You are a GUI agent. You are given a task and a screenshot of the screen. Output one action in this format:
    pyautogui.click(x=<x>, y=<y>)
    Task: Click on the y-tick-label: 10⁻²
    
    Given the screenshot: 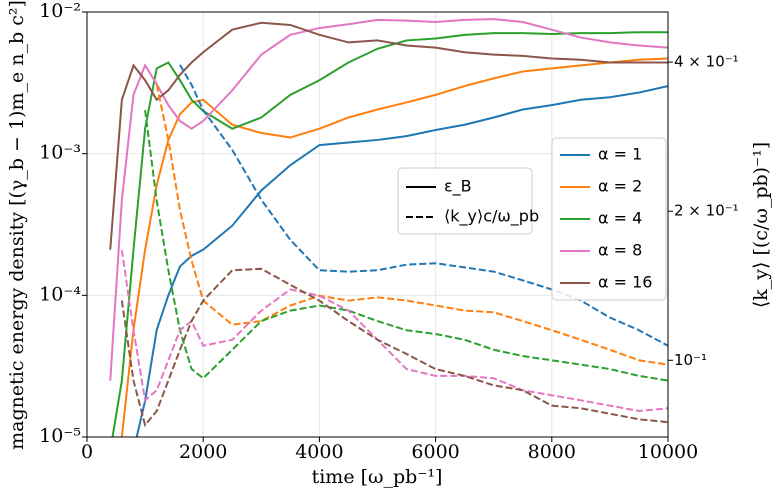 What is the action you would take?
    pyautogui.click(x=60, y=11)
    